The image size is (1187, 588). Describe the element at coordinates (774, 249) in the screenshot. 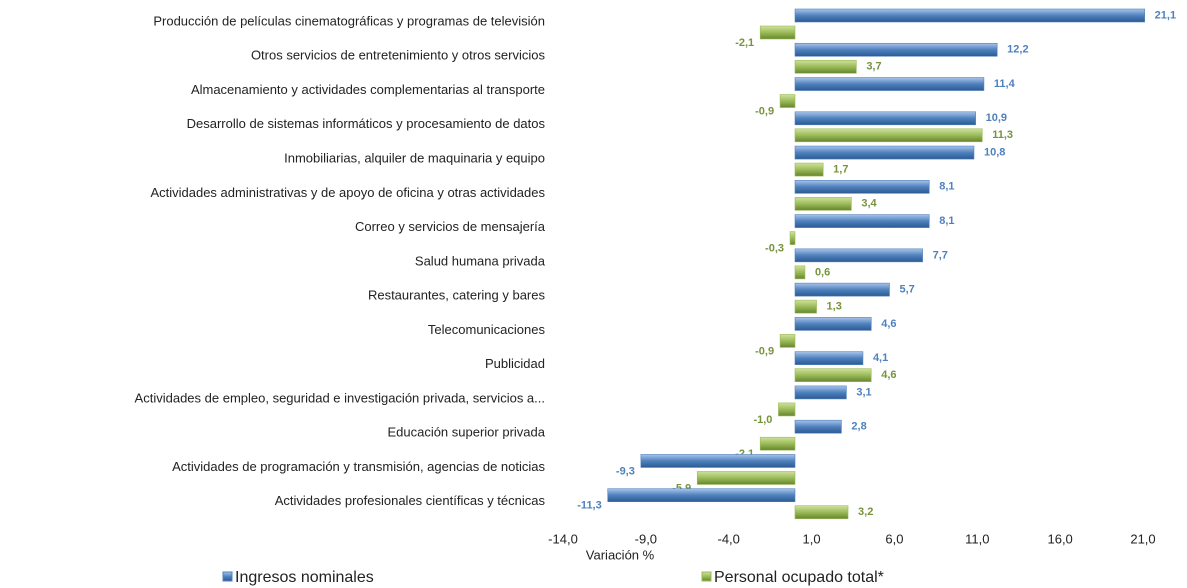

I see `value-label: -0,3` at that location.